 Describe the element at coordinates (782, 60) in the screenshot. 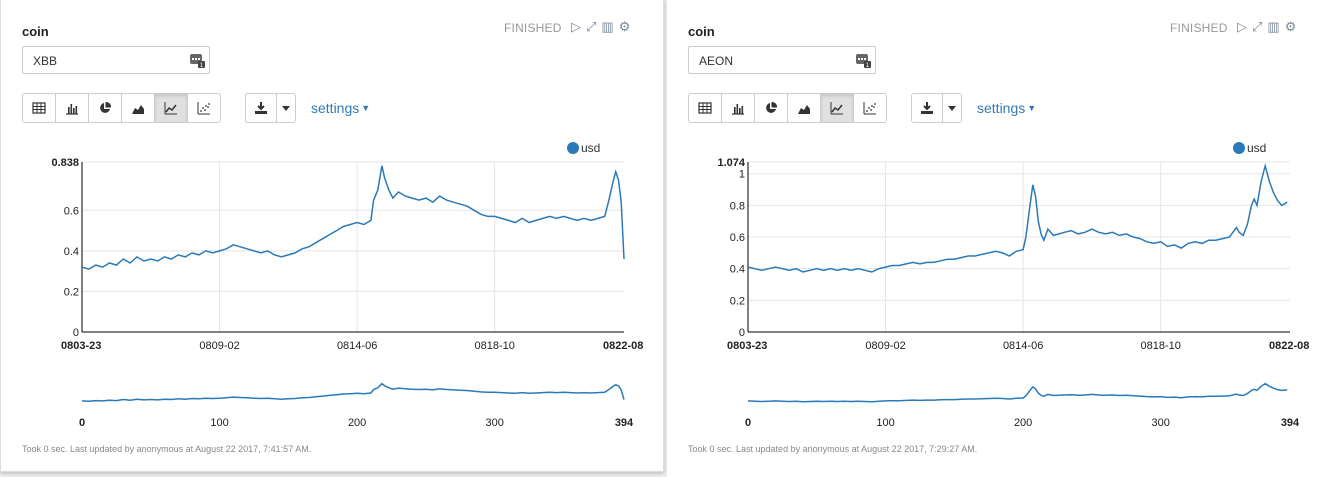

I see `coin-input: AEON 1` at that location.